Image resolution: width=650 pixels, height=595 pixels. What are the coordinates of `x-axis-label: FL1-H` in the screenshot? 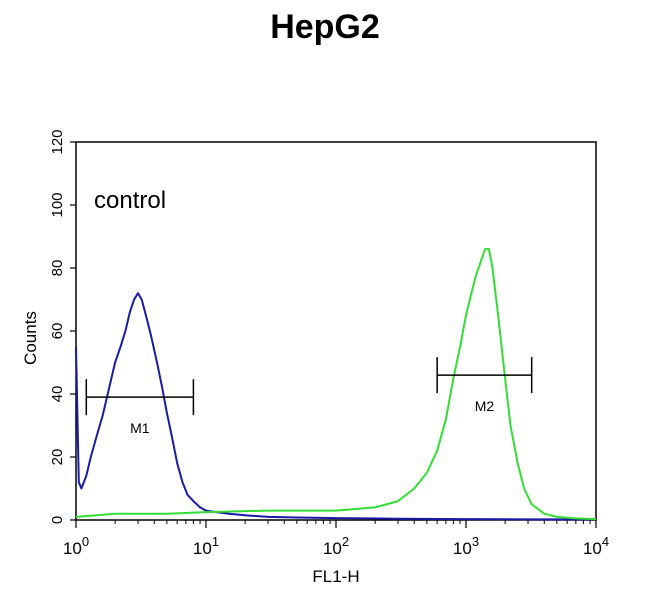 It's located at (335, 576).